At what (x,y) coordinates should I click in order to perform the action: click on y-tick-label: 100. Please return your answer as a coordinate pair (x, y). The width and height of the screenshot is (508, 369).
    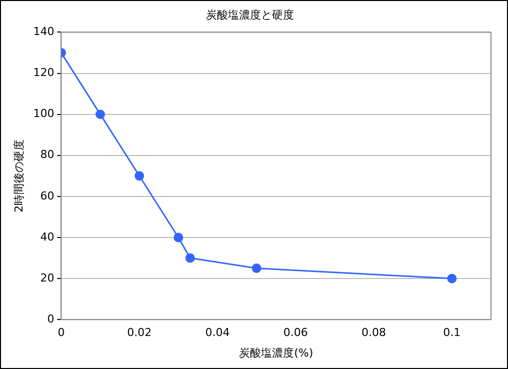
    Looking at the image, I should click on (43, 113).